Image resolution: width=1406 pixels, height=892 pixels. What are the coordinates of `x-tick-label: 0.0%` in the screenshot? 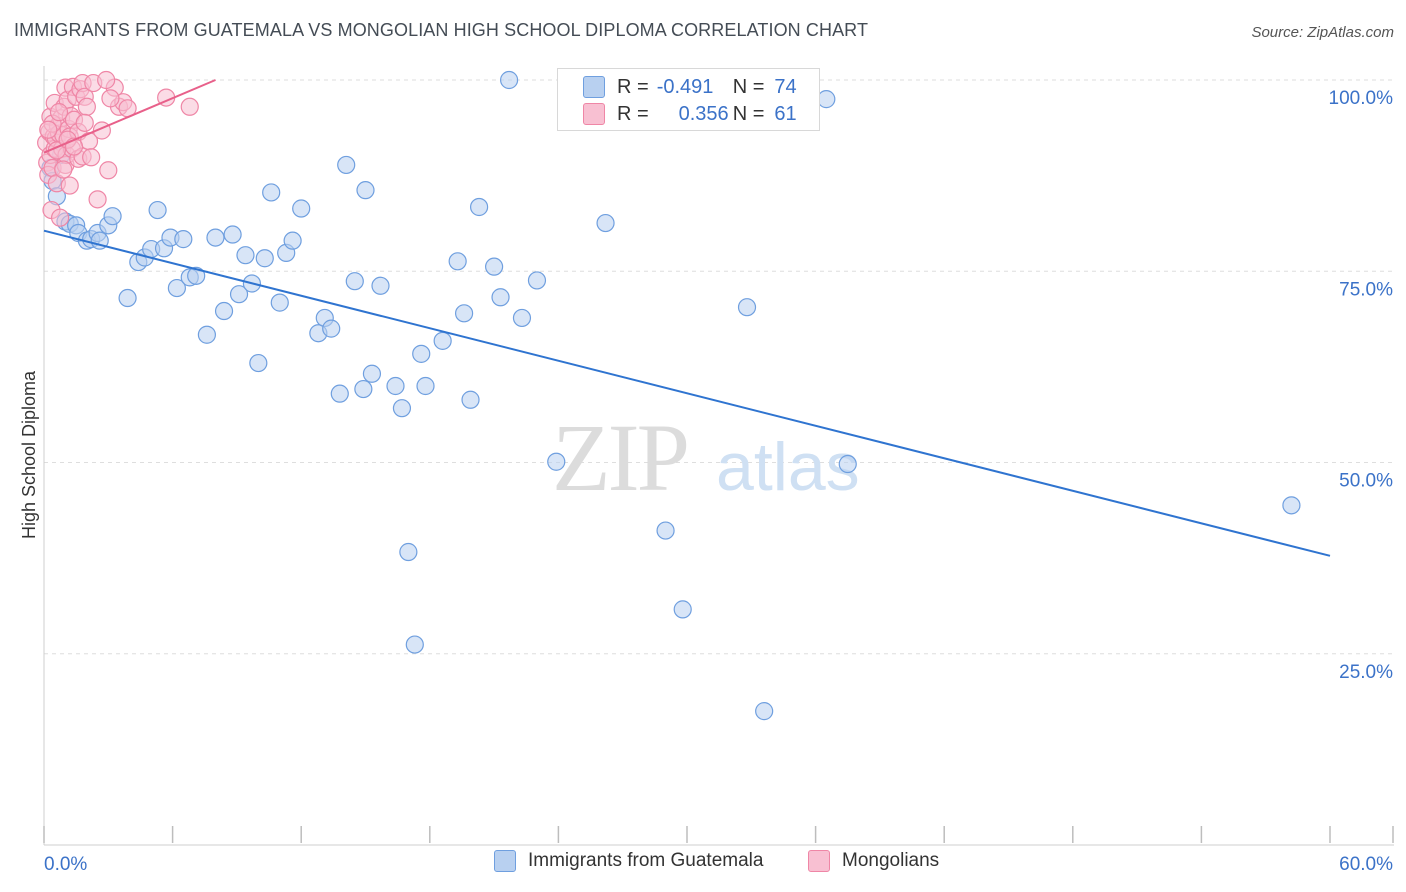 It's located at (65, 864).